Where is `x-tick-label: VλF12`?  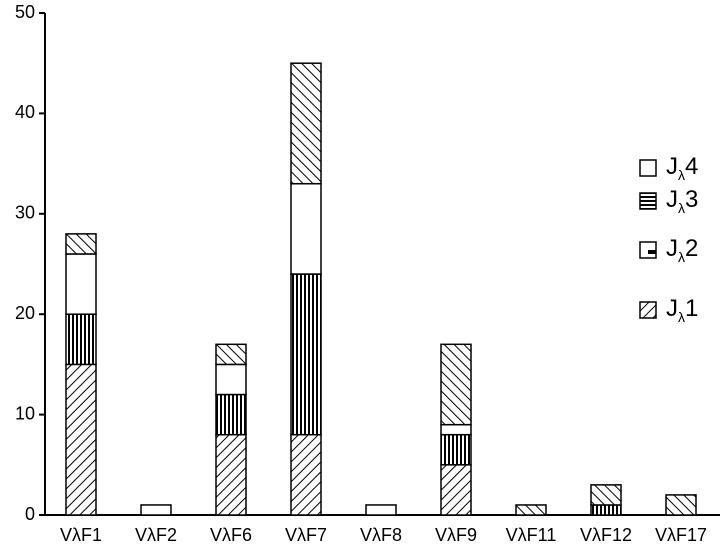
x-tick-label: VλF12 is located at coordinates (606, 535).